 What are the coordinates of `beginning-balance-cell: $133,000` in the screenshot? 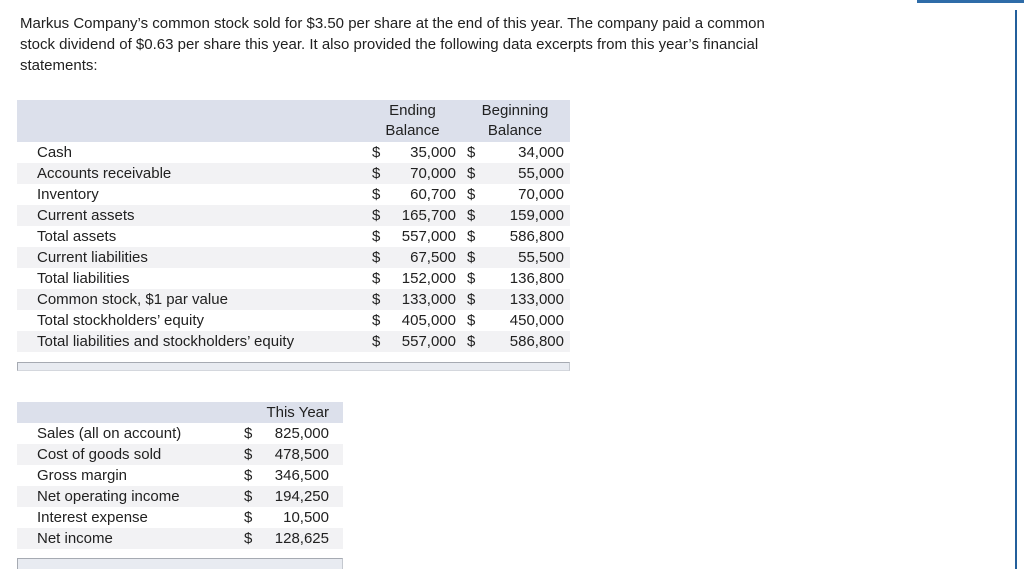 It's located at (515, 299).